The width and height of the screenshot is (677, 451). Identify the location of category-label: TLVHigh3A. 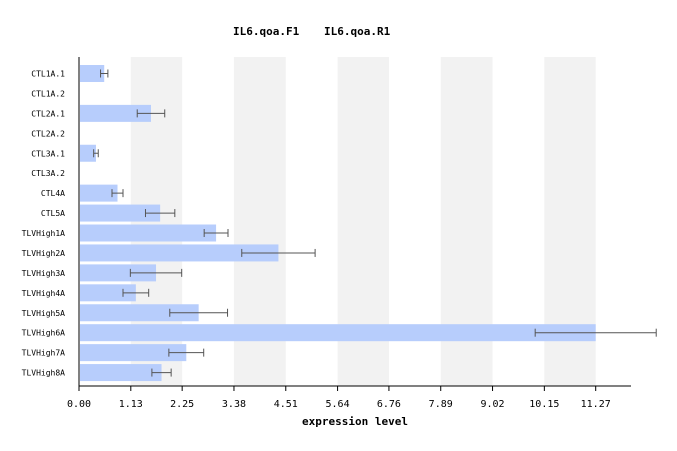
(44, 273).